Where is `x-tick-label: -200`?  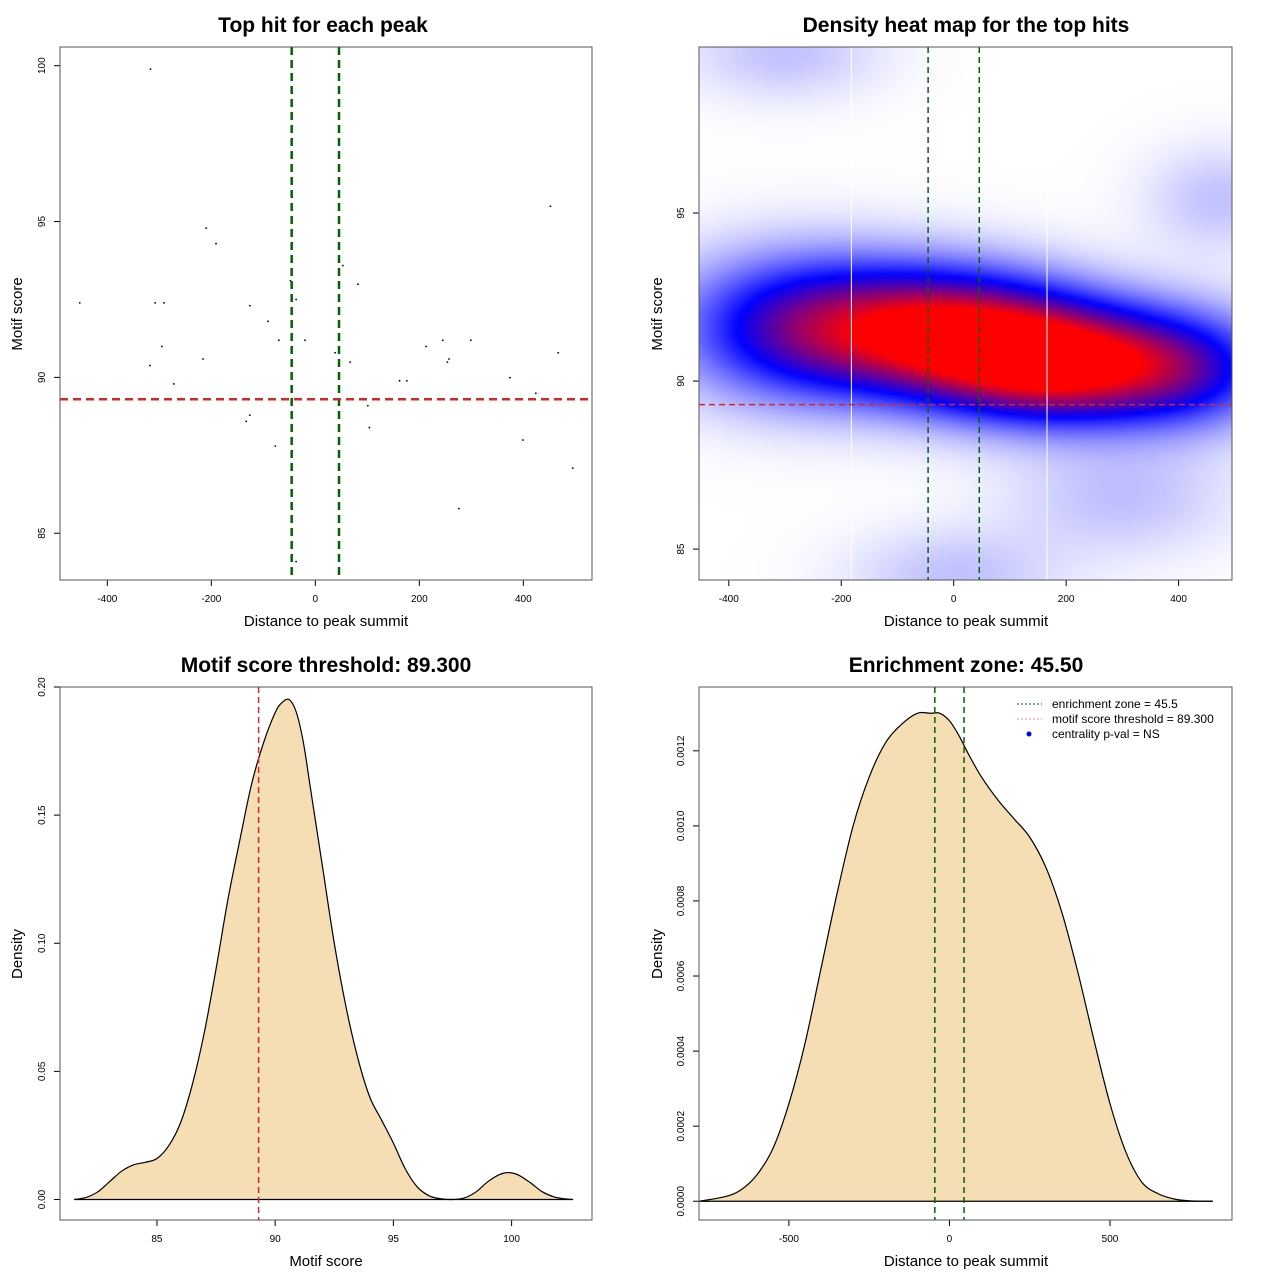 x-tick-label: -200 is located at coordinates (211, 599).